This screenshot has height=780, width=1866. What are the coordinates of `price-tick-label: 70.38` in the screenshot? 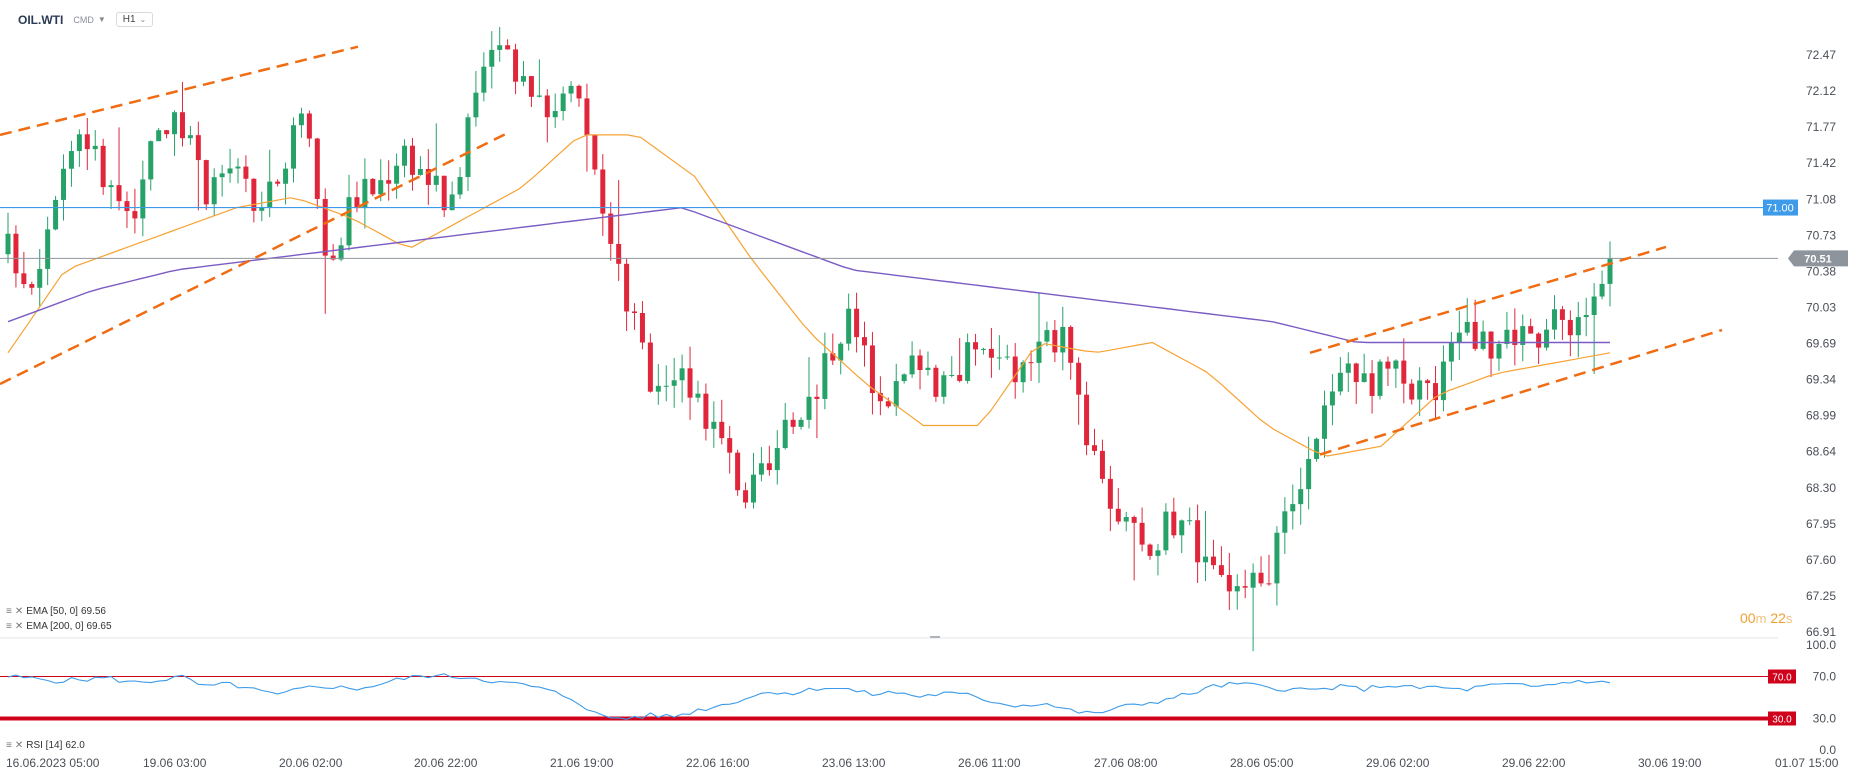 It's located at (1821, 271).